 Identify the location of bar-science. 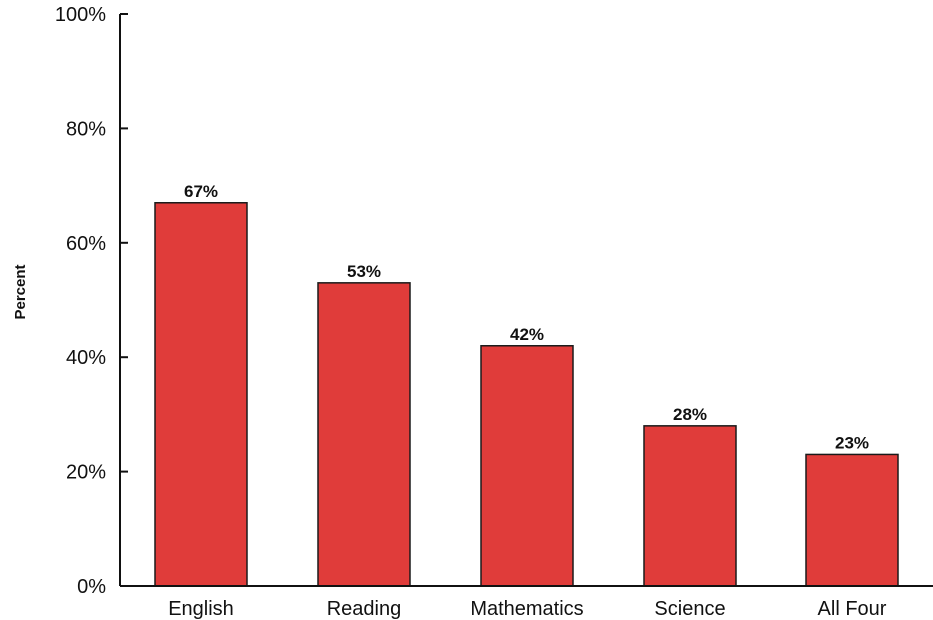
(690, 506).